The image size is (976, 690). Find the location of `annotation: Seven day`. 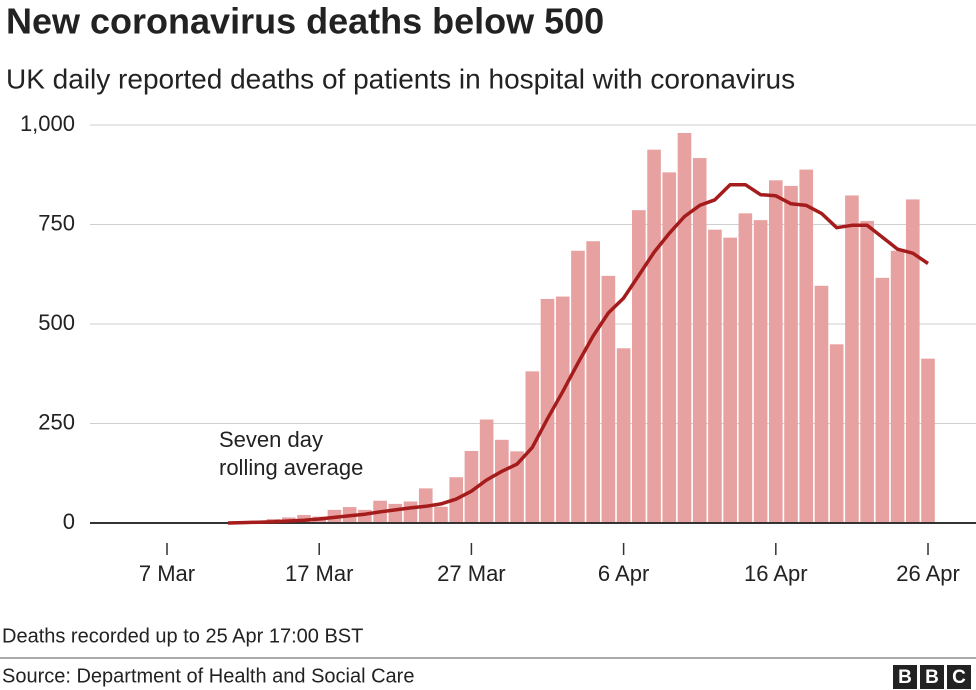

annotation: Seven day is located at coordinates (271, 439).